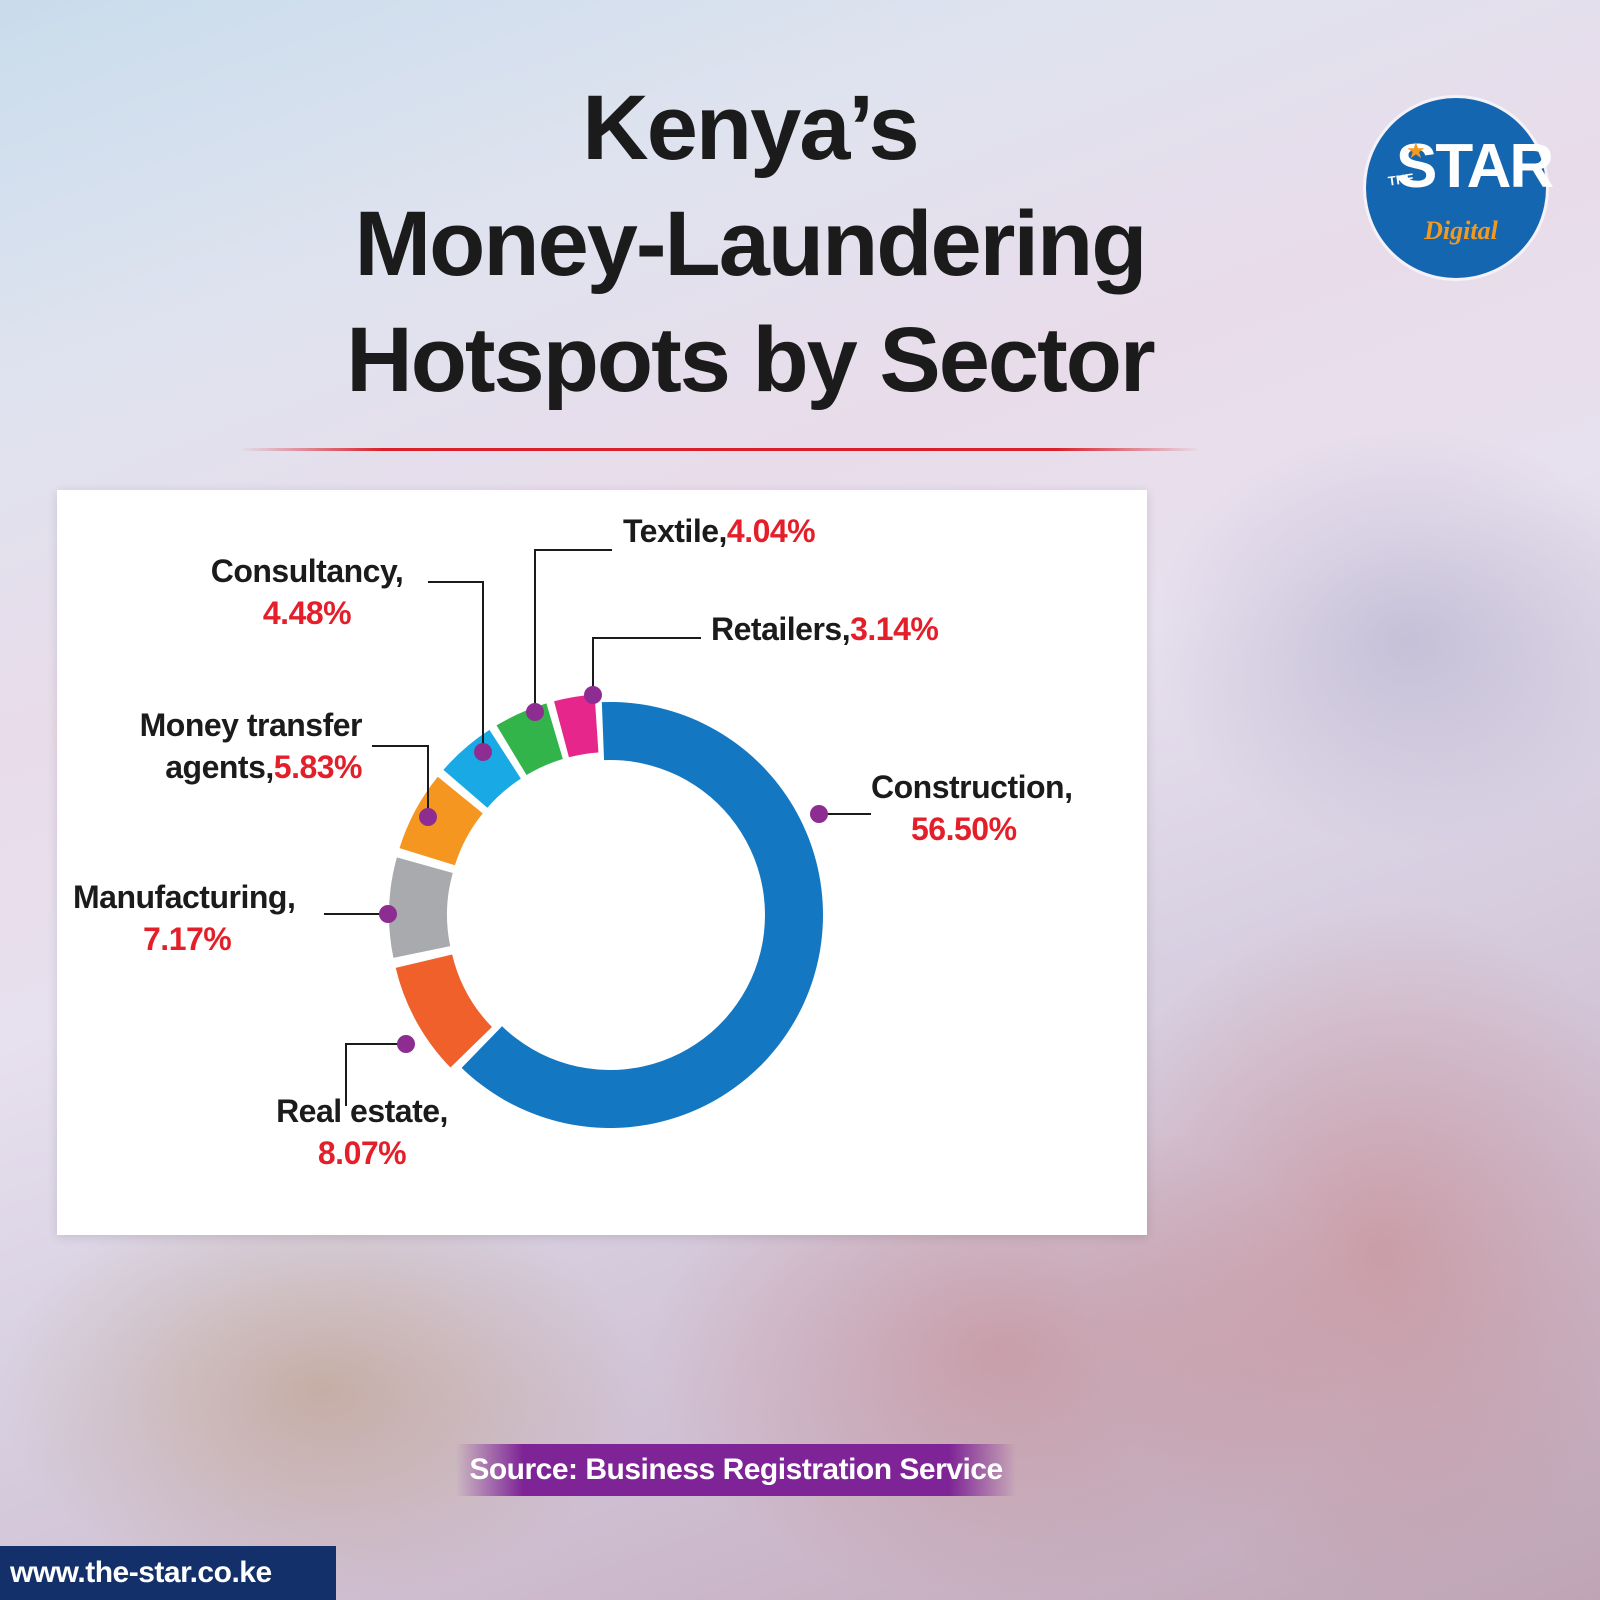 This screenshot has height=1600, width=1600. I want to click on slice-manufacturing, so click(421, 907).